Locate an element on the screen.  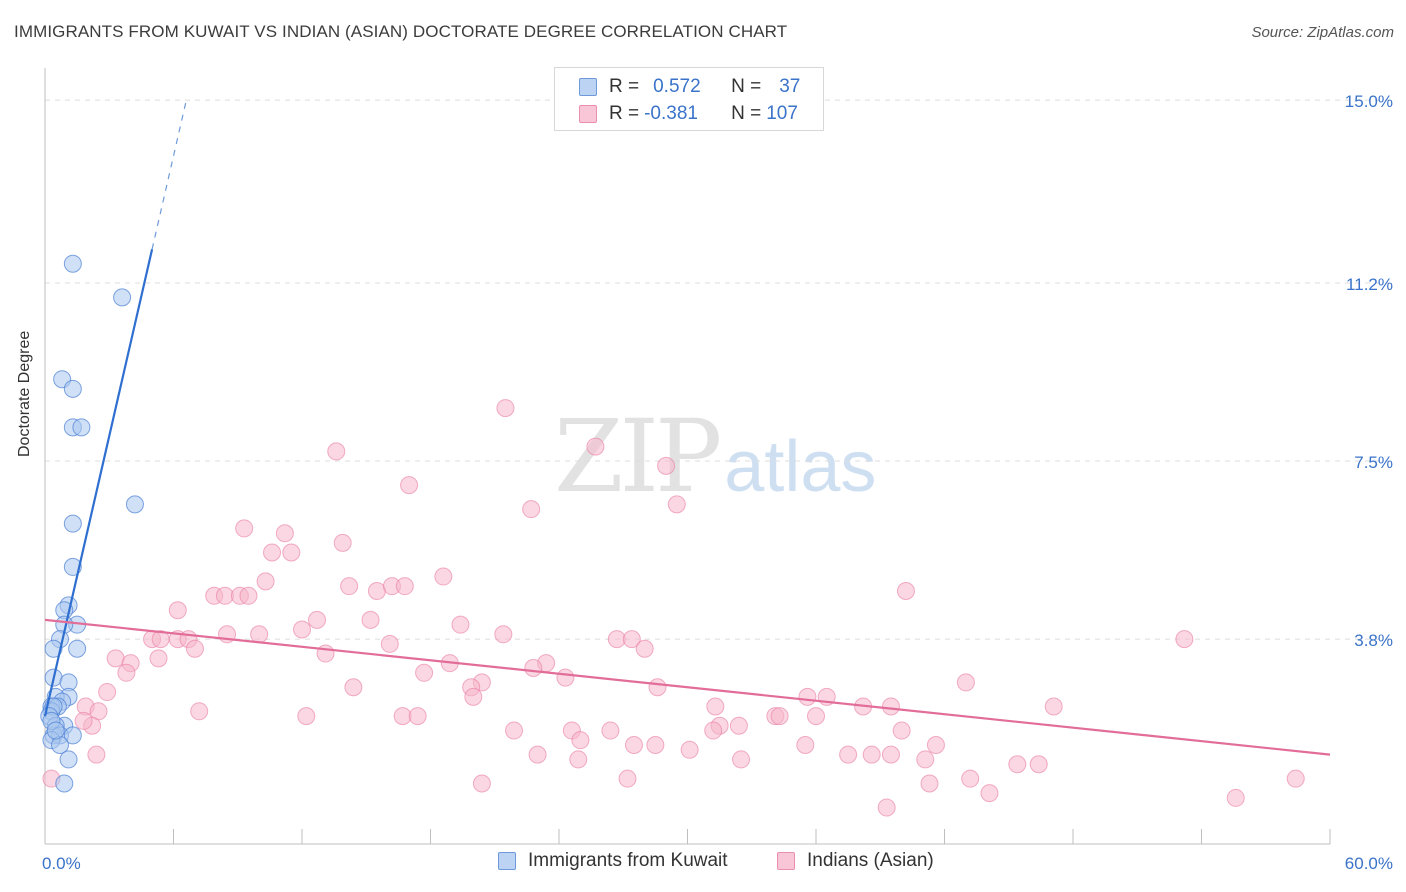
series-legend: Immigrants from Kuwait Indians (Asian) is located at coordinates (703, 864).